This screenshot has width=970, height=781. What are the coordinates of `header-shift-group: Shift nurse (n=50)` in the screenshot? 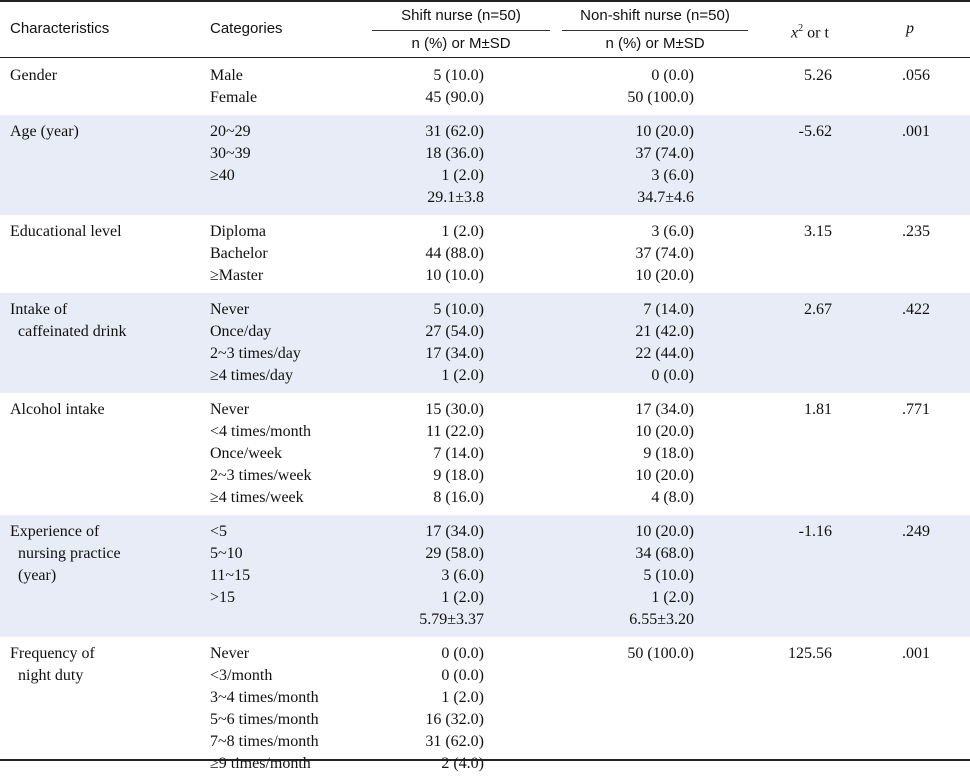 It's located at (461, 15).